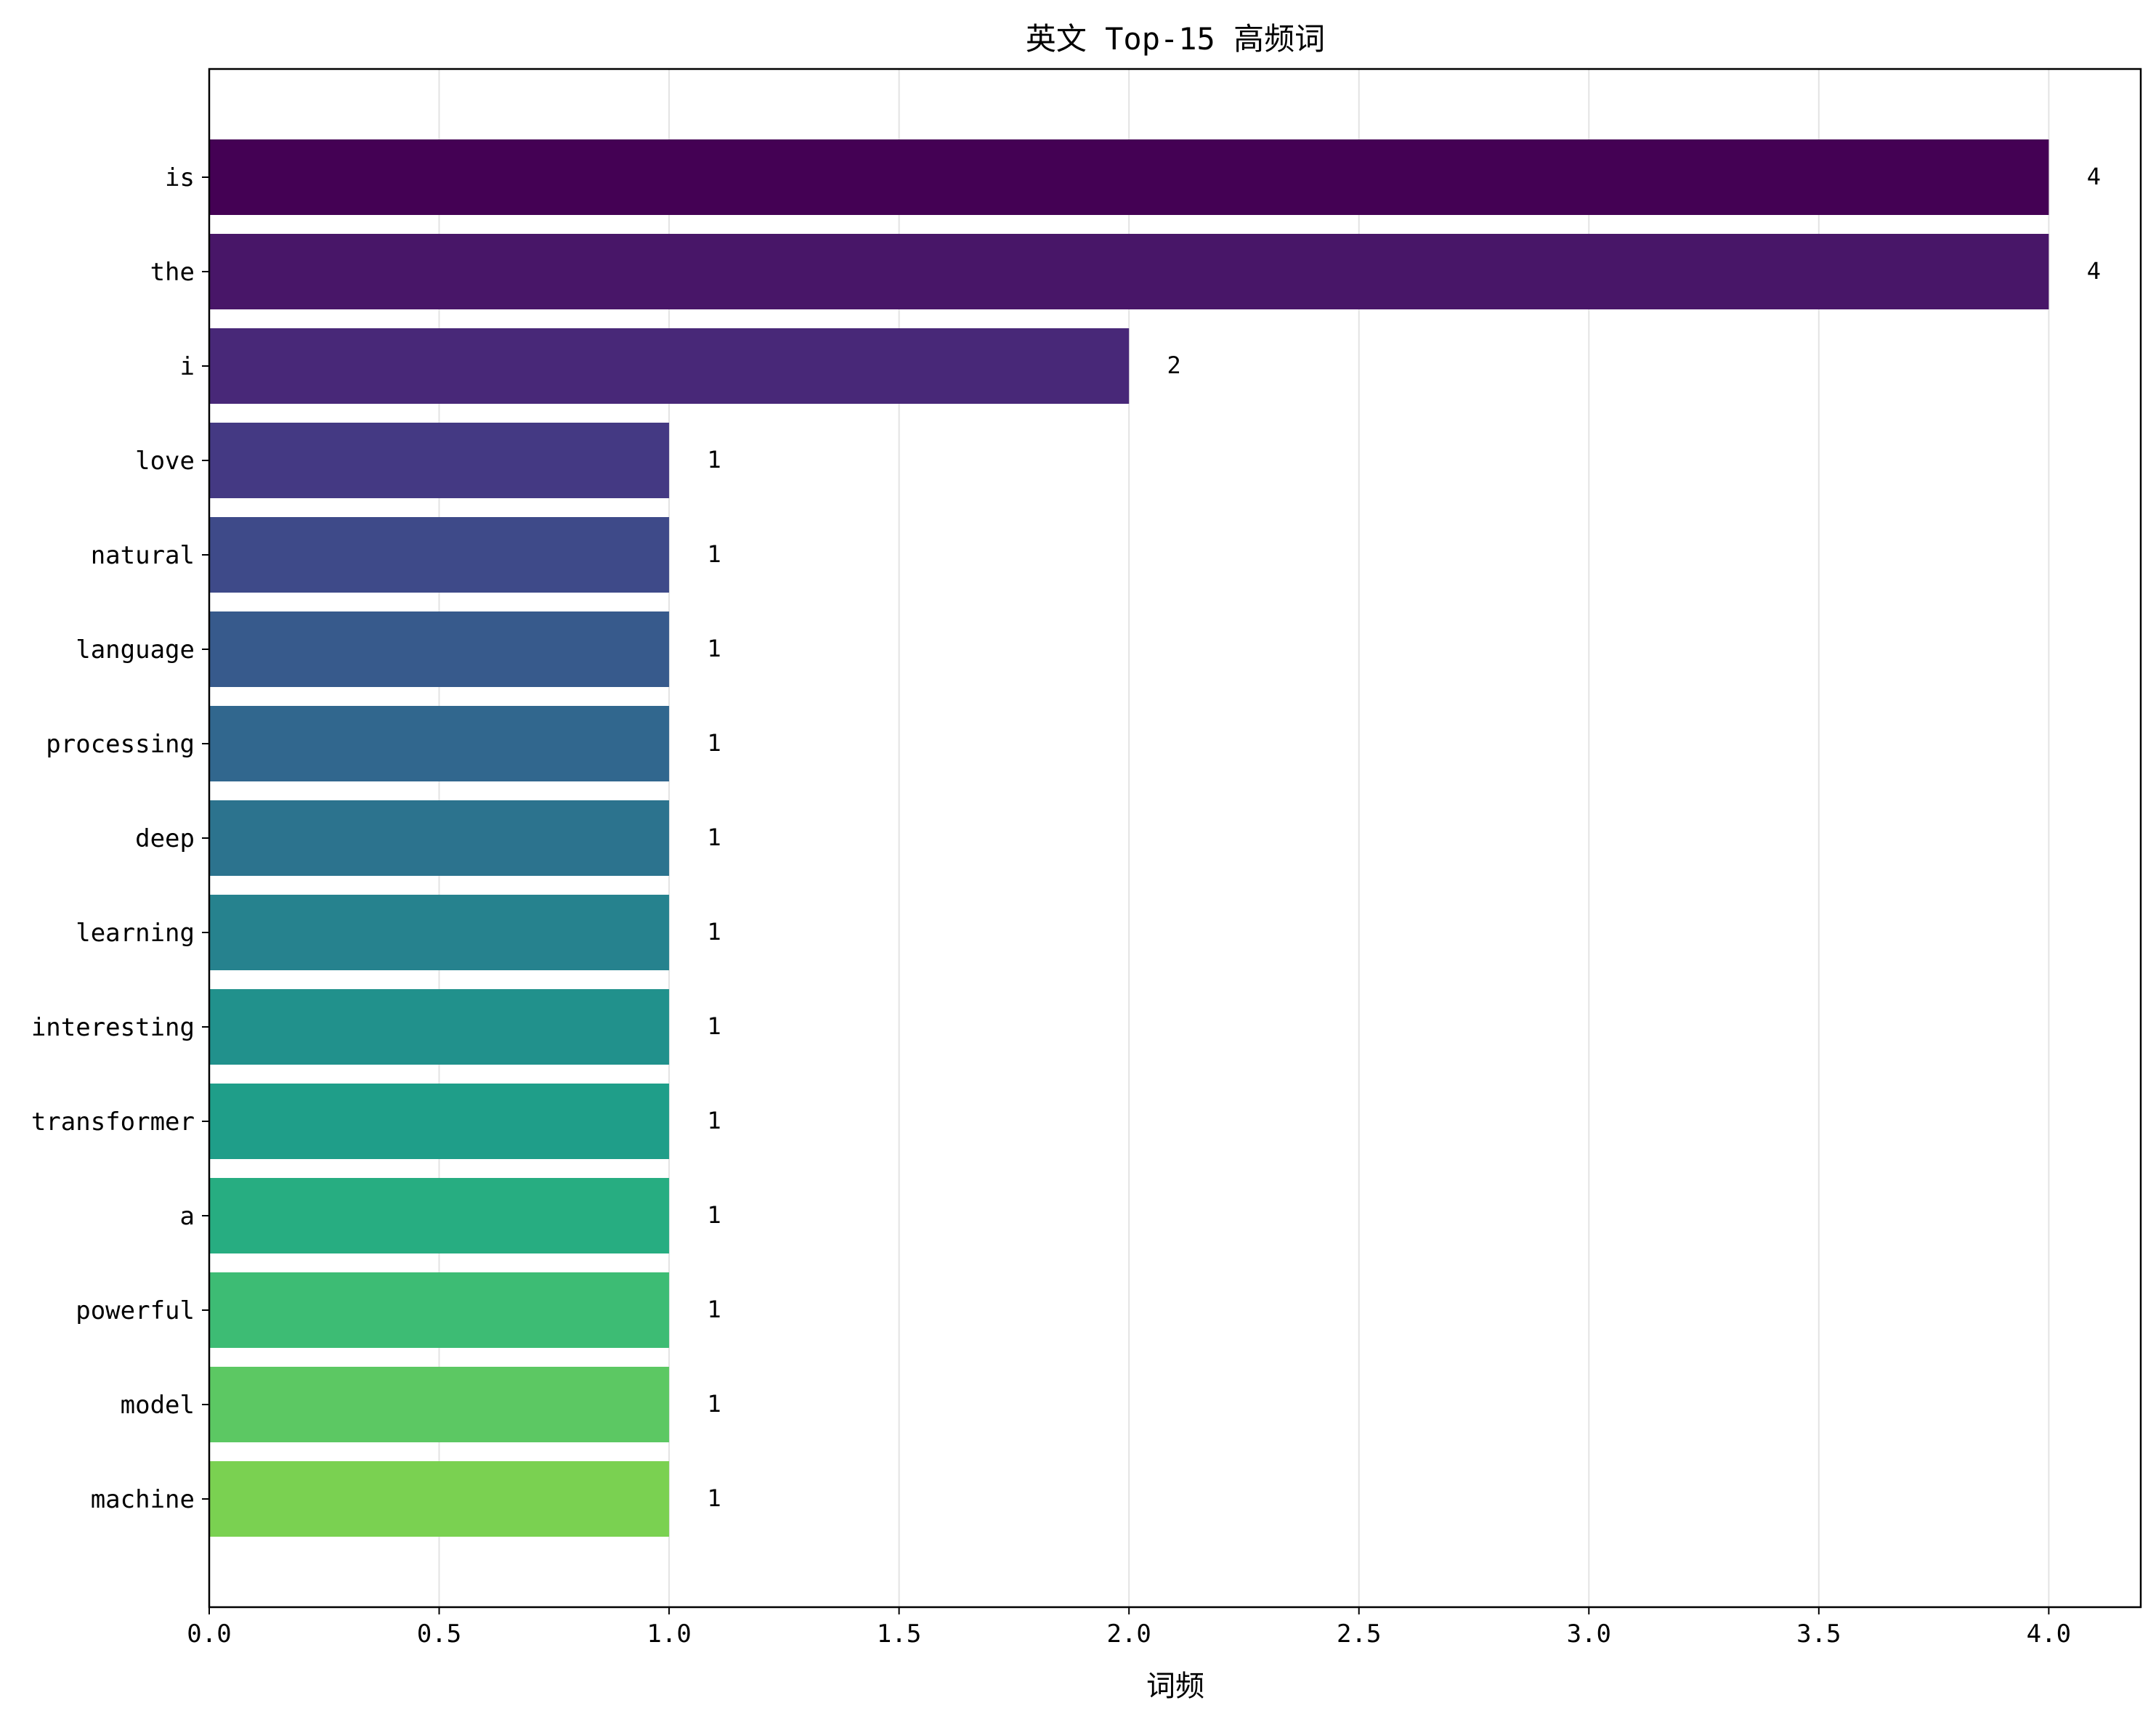 This screenshot has width=2156, height=1719. What do you see at coordinates (165, 838) in the screenshot?
I see `y-tick-label: deep` at bounding box center [165, 838].